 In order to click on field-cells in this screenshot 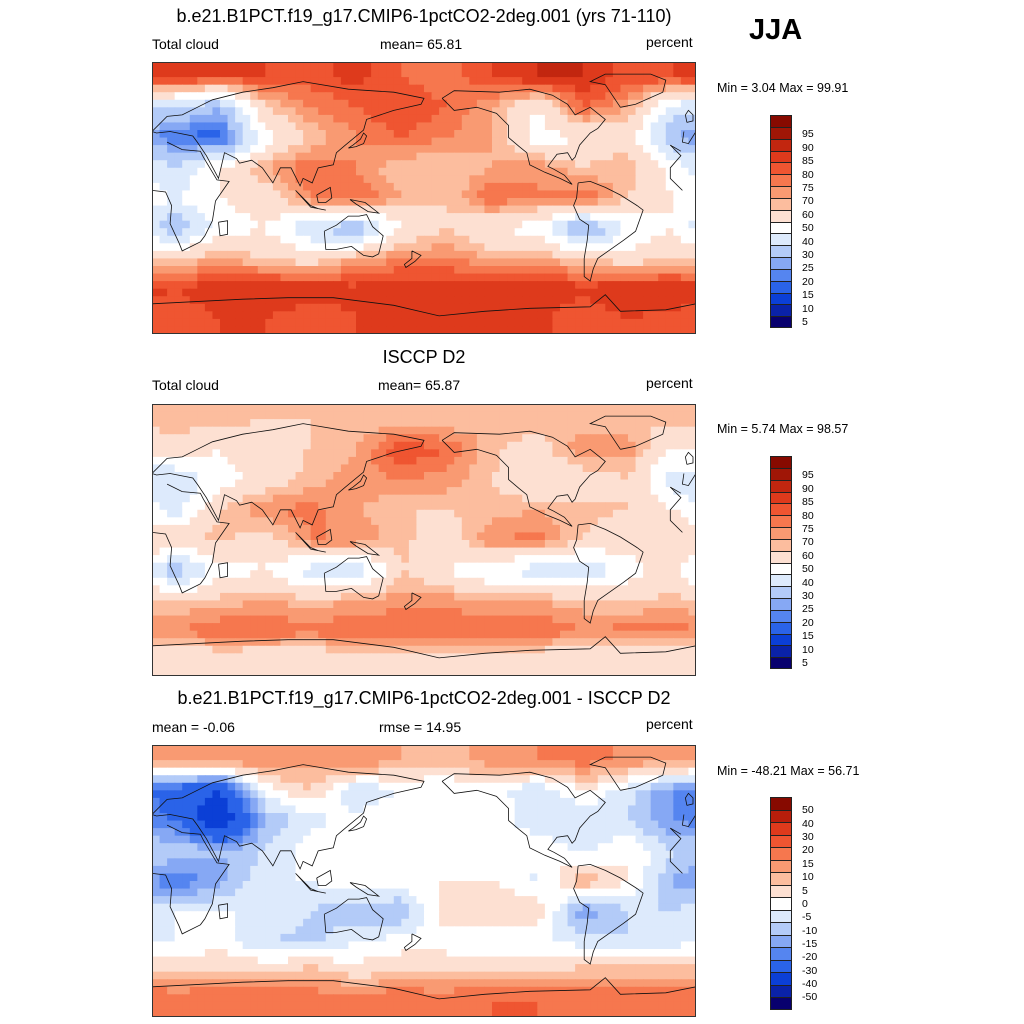, I will do `click(424, 198)`.